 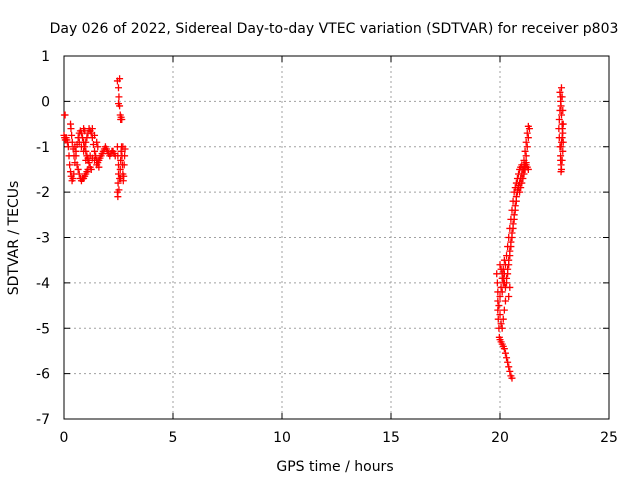 I want to click on y-tick-label: -1, so click(x=43, y=148).